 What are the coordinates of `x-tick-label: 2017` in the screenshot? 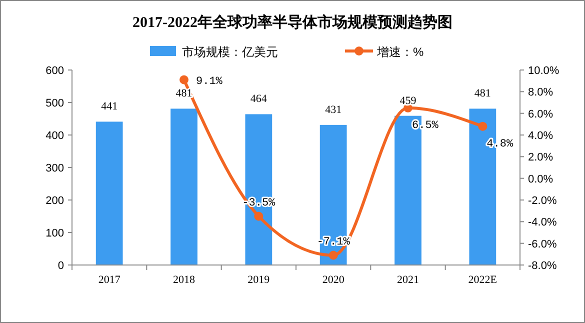 It's located at (109, 280).